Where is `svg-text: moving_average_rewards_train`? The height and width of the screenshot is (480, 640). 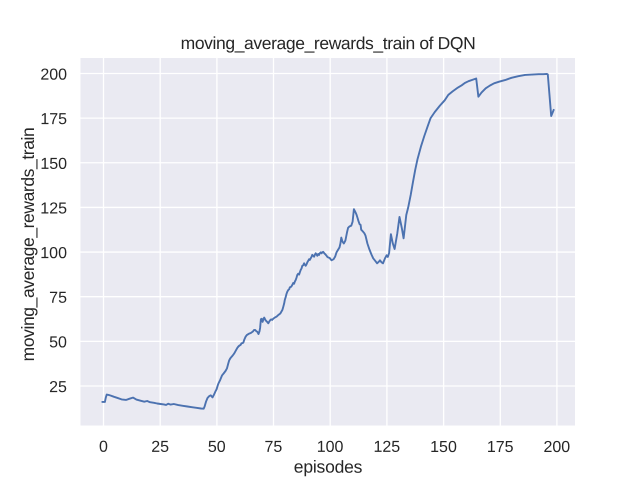
svg-text: moving_average_rewards_train is located at coordinates (28, 245).